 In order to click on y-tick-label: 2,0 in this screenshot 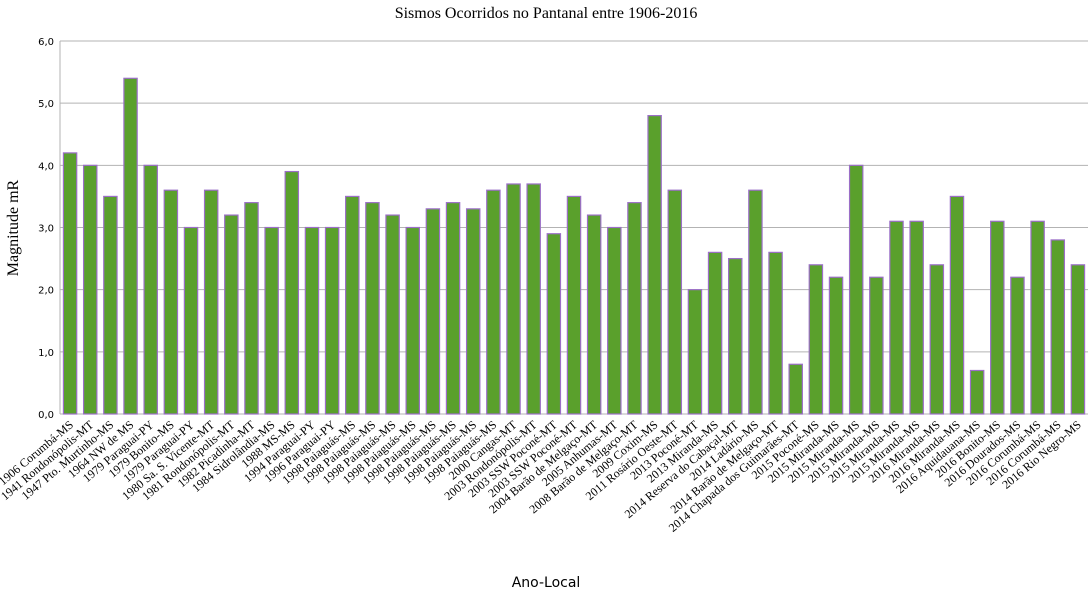, I will do `click(46, 291)`.